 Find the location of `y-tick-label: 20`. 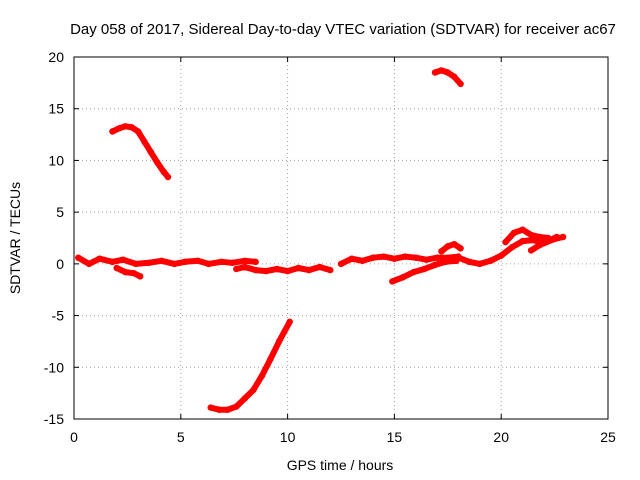

y-tick-label: 20 is located at coordinates (56, 57).